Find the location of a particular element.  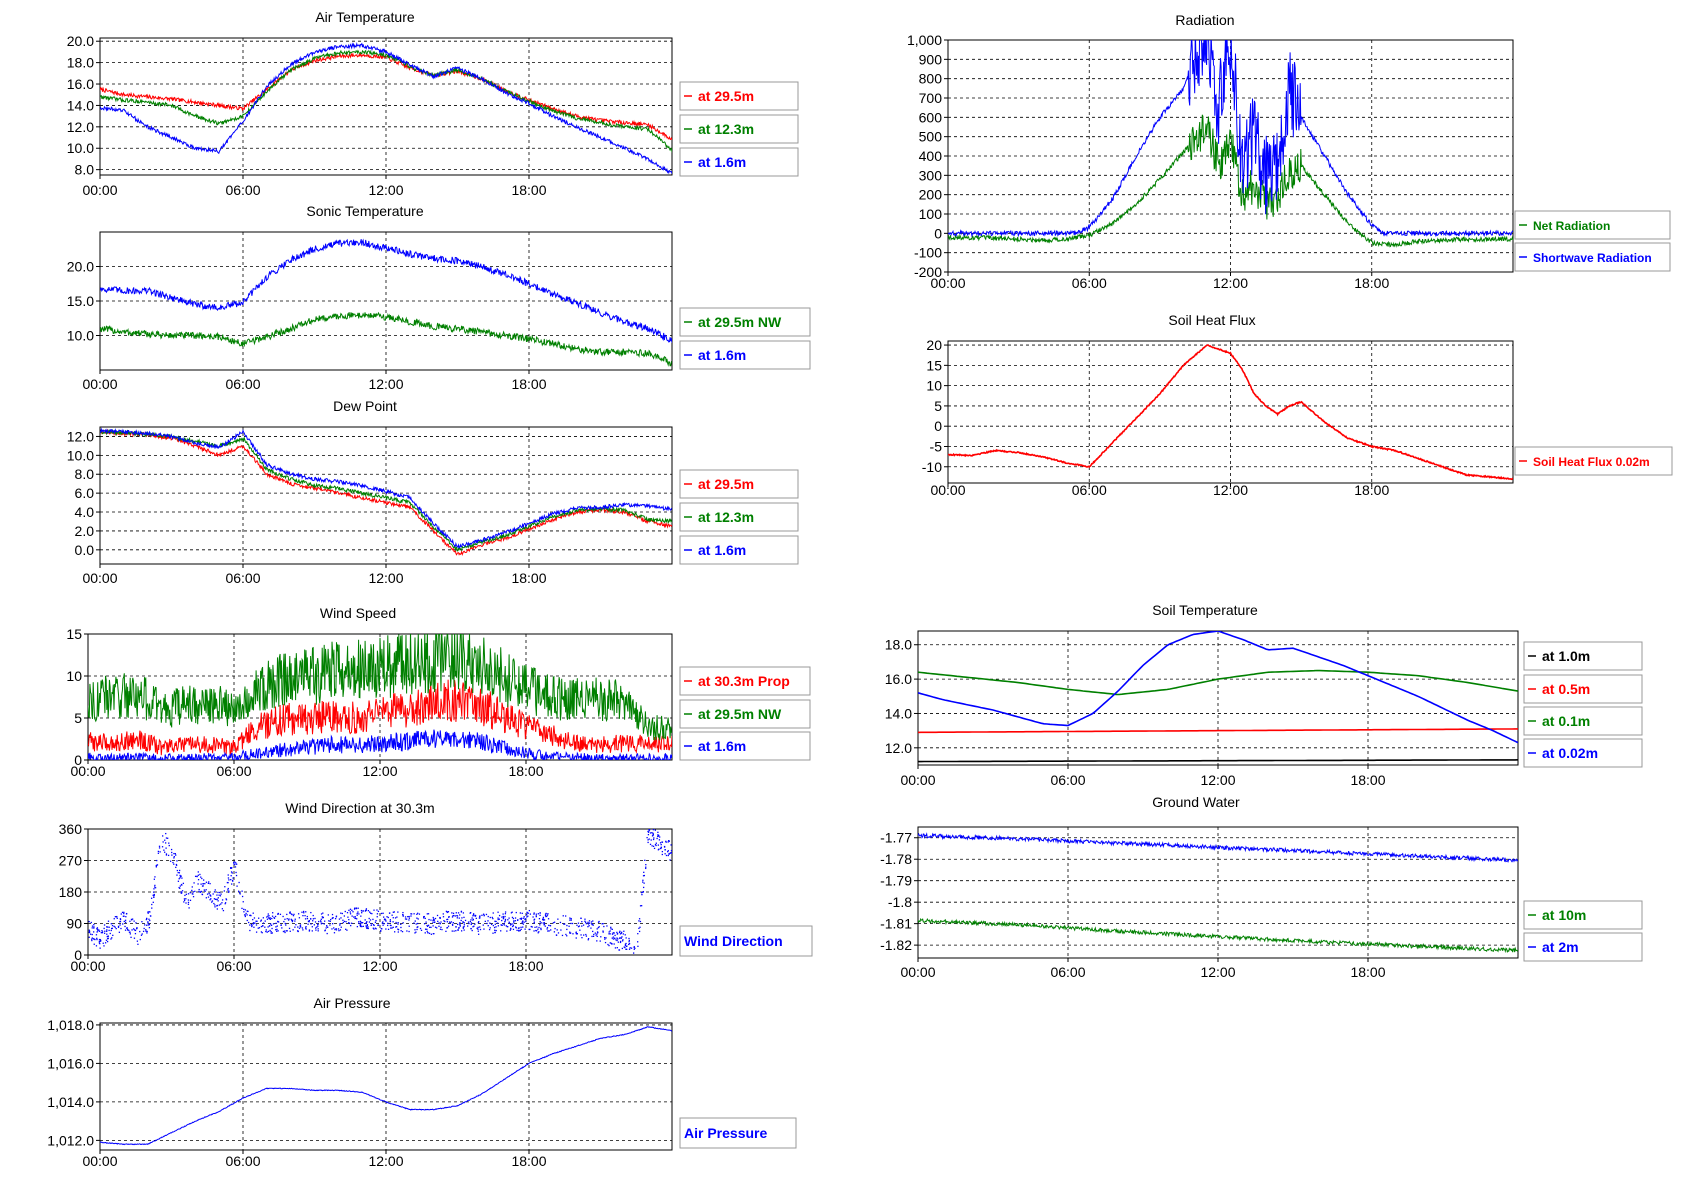

series-line-at-29-5m-nw is located at coordinates (386, 339).